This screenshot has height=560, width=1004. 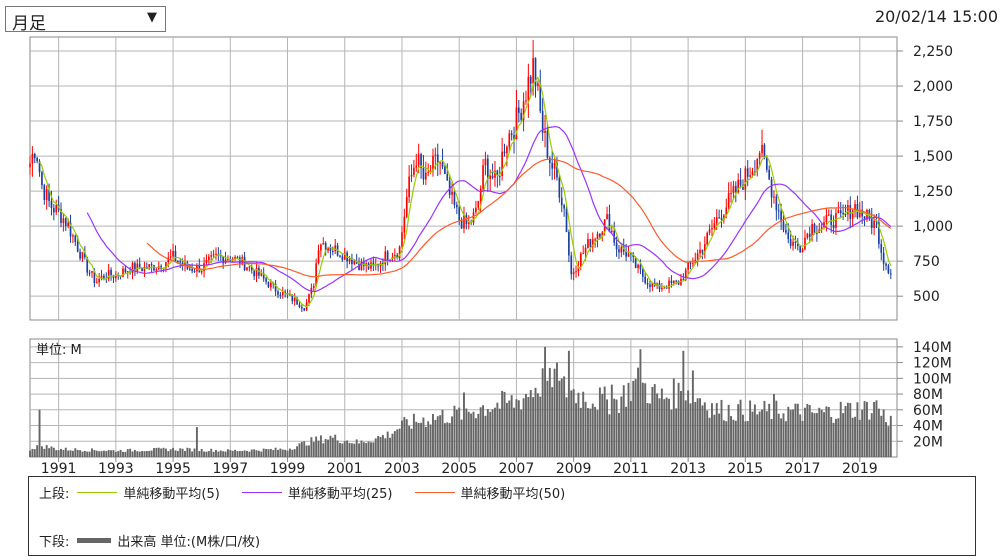 What do you see at coordinates (933, 157) in the screenshot?
I see `price-tick-label: 1,500` at bounding box center [933, 157].